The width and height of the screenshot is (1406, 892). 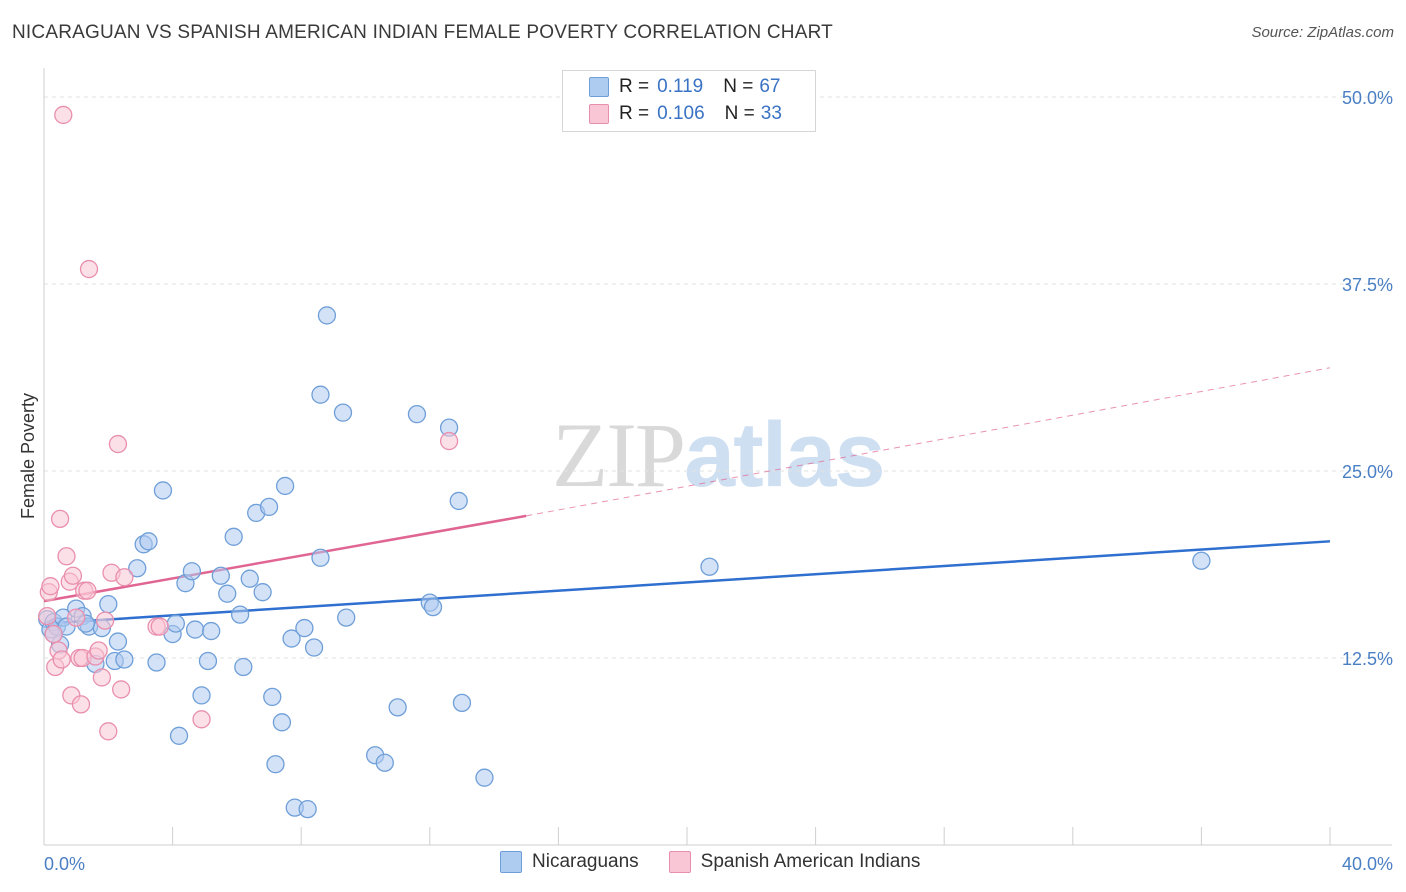 I want to click on watermark: ZIPatlas, so click(x=719, y=455).